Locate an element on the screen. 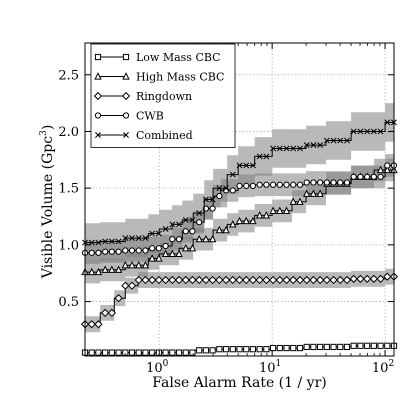 The image size is (415, 420). legend-item: High Mass CBC is located at coordinates (159, 77).